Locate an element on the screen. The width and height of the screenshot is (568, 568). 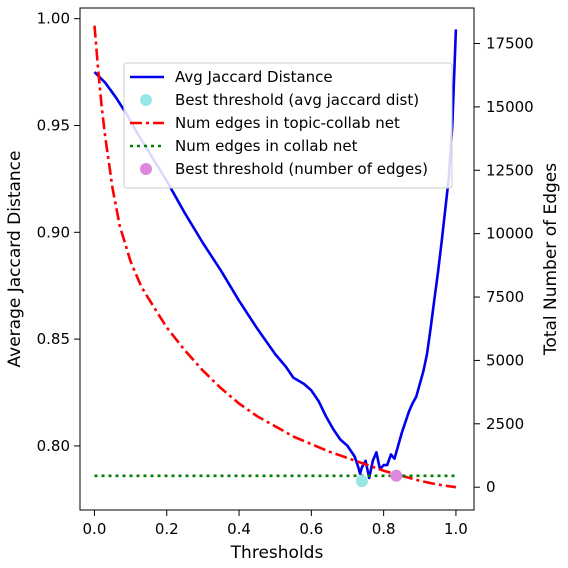
x-tick-label: 0.0 is located at coordinates (95, 529).